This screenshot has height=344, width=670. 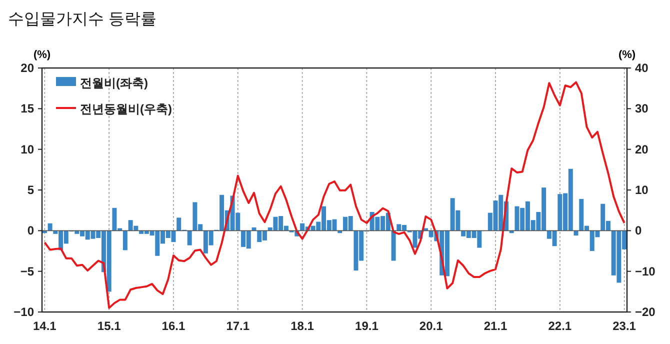 What do you see at coordinates (126, 109) in the screenshot?
I see `legend-label: 전년동월비(우축)` at bounding box center [126, 109].